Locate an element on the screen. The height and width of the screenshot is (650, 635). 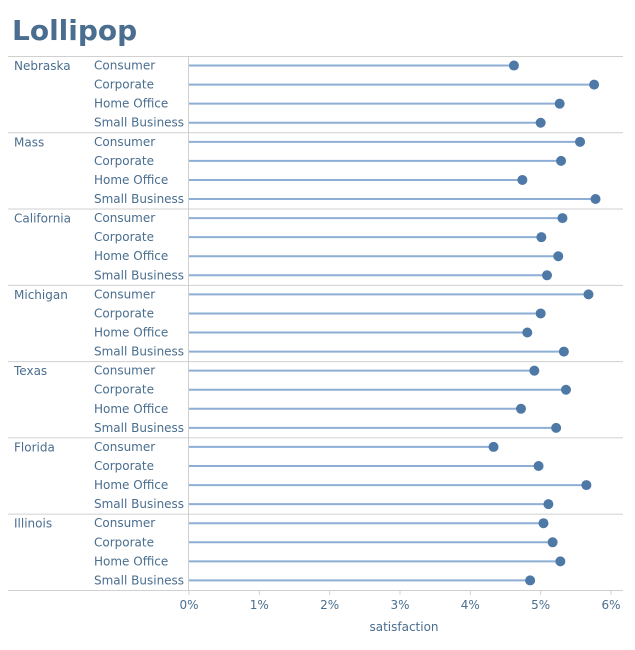
group-label: Texas is located at coordinates (30, 371).